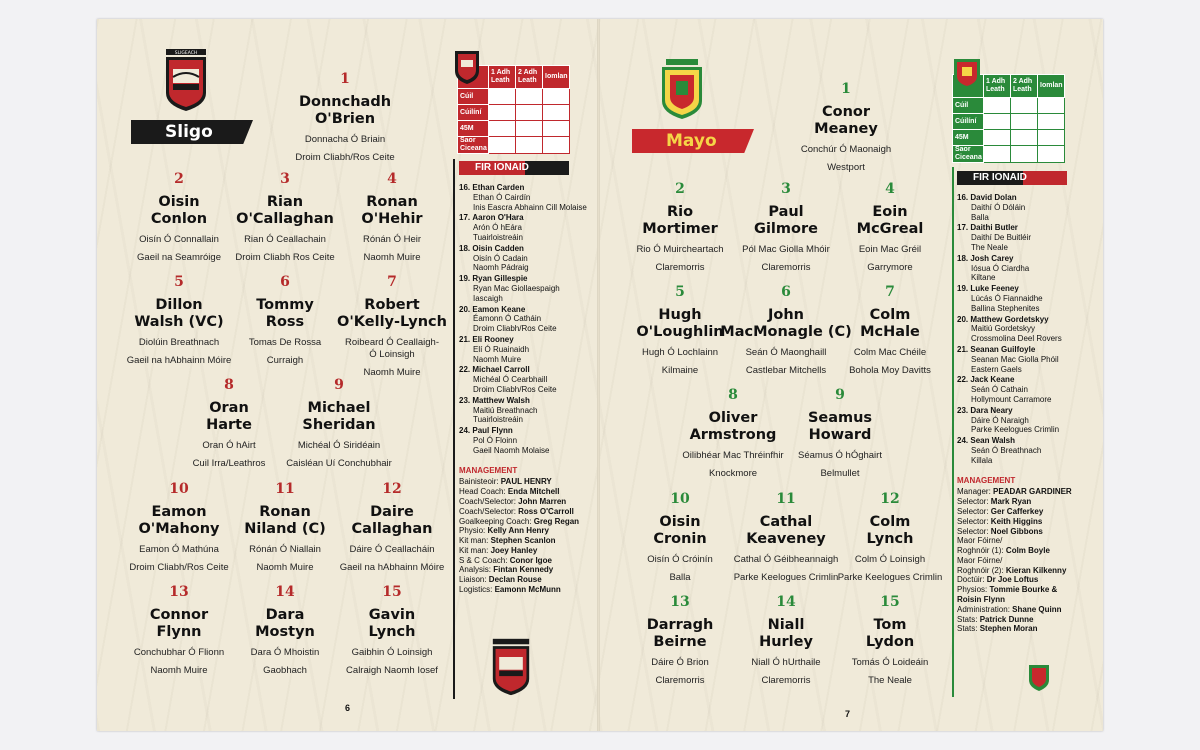 The image size is (1200, 750). Describe the element at coordinates (975, 492) in the screenshot. I see `management-role: Manager:` at that location.